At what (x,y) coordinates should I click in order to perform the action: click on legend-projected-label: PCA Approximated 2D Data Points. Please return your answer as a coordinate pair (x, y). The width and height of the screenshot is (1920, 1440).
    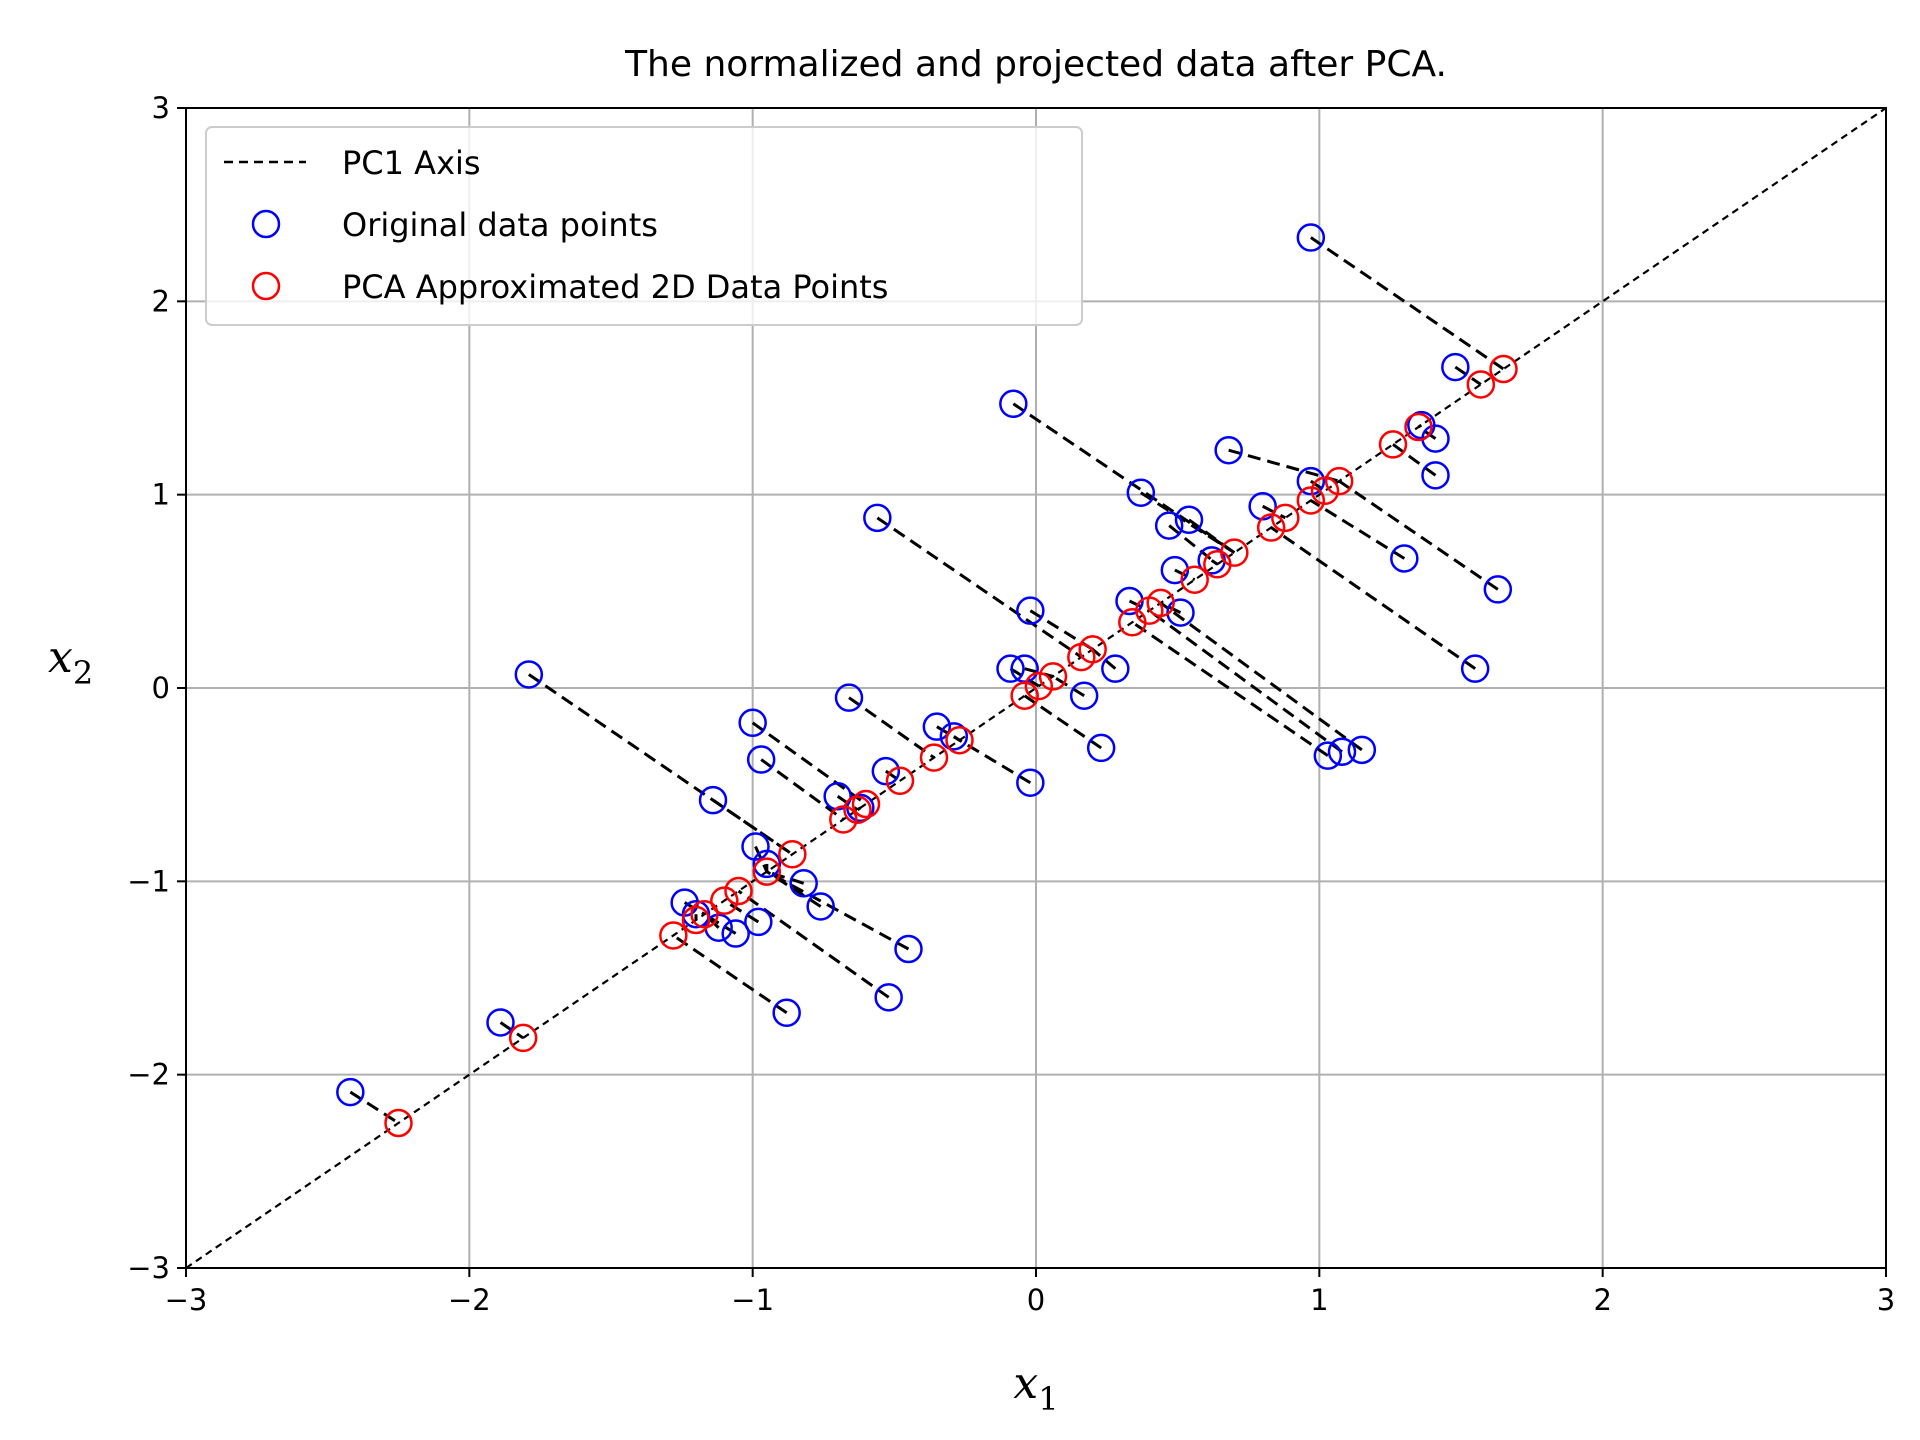
    Looking at the image, I should click on (615, 287).